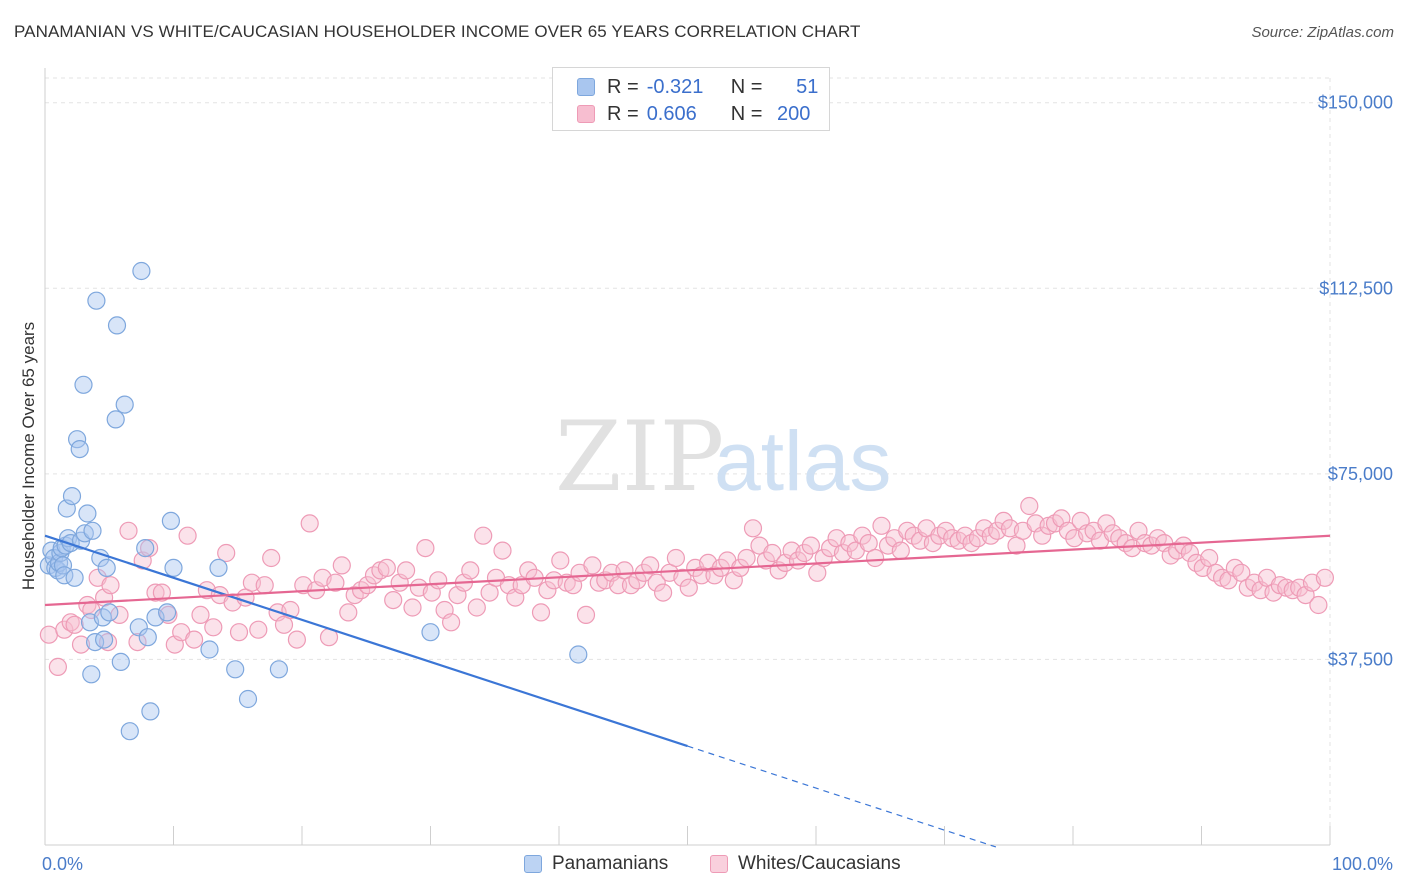  What do you see at coordinates (1360, 659) in the screenshot?
I see `y-tick-label: $37,500` at bounding box center [1360, 659].